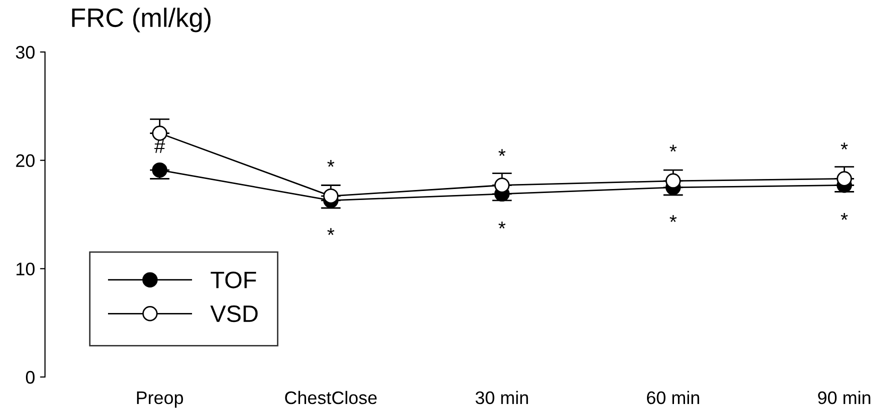  I want to click on x-tick-label: Preop, so click(160, 400).